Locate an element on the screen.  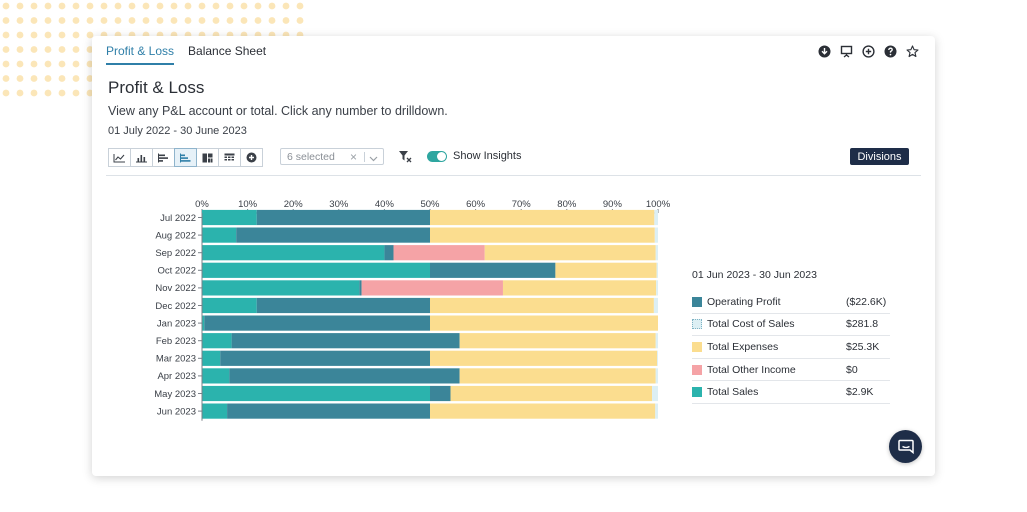
add-circle-icon is located at coordinates (868, 51).